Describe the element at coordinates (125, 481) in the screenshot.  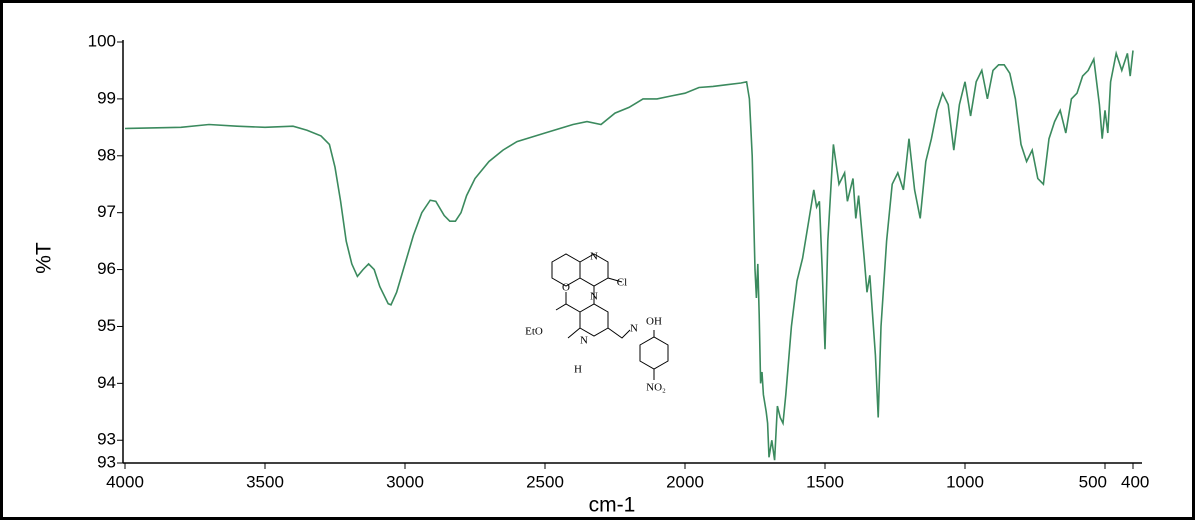
I see `x-tick-label: 4000` at that location.